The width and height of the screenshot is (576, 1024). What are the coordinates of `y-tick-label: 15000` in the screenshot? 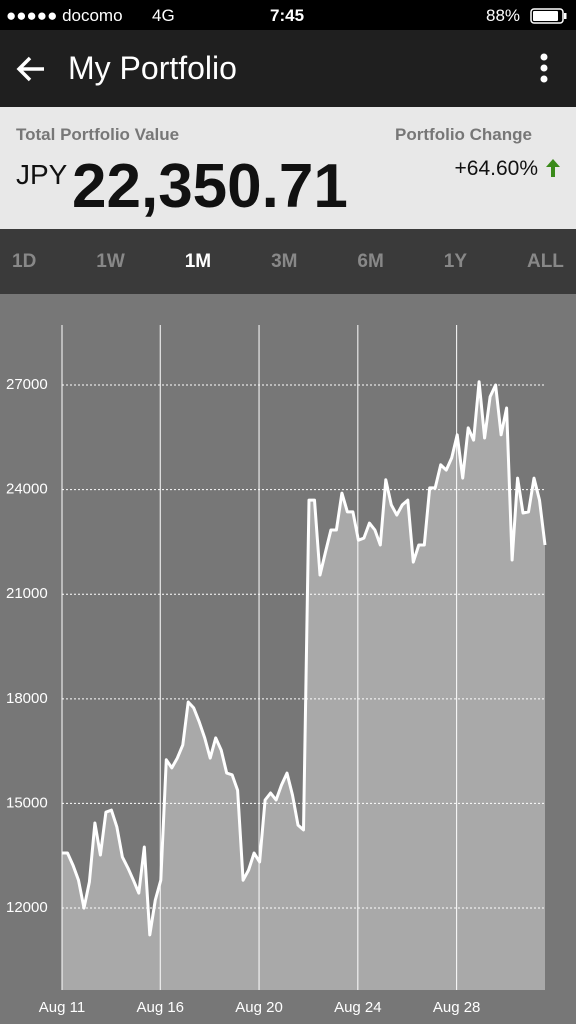 It's located at (27, 802).